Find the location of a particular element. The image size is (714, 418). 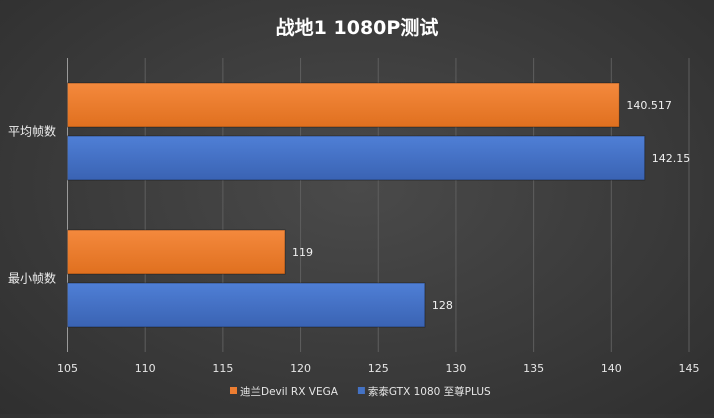

category-label-2: 最小帧数 is located at coordinates (32, 278).